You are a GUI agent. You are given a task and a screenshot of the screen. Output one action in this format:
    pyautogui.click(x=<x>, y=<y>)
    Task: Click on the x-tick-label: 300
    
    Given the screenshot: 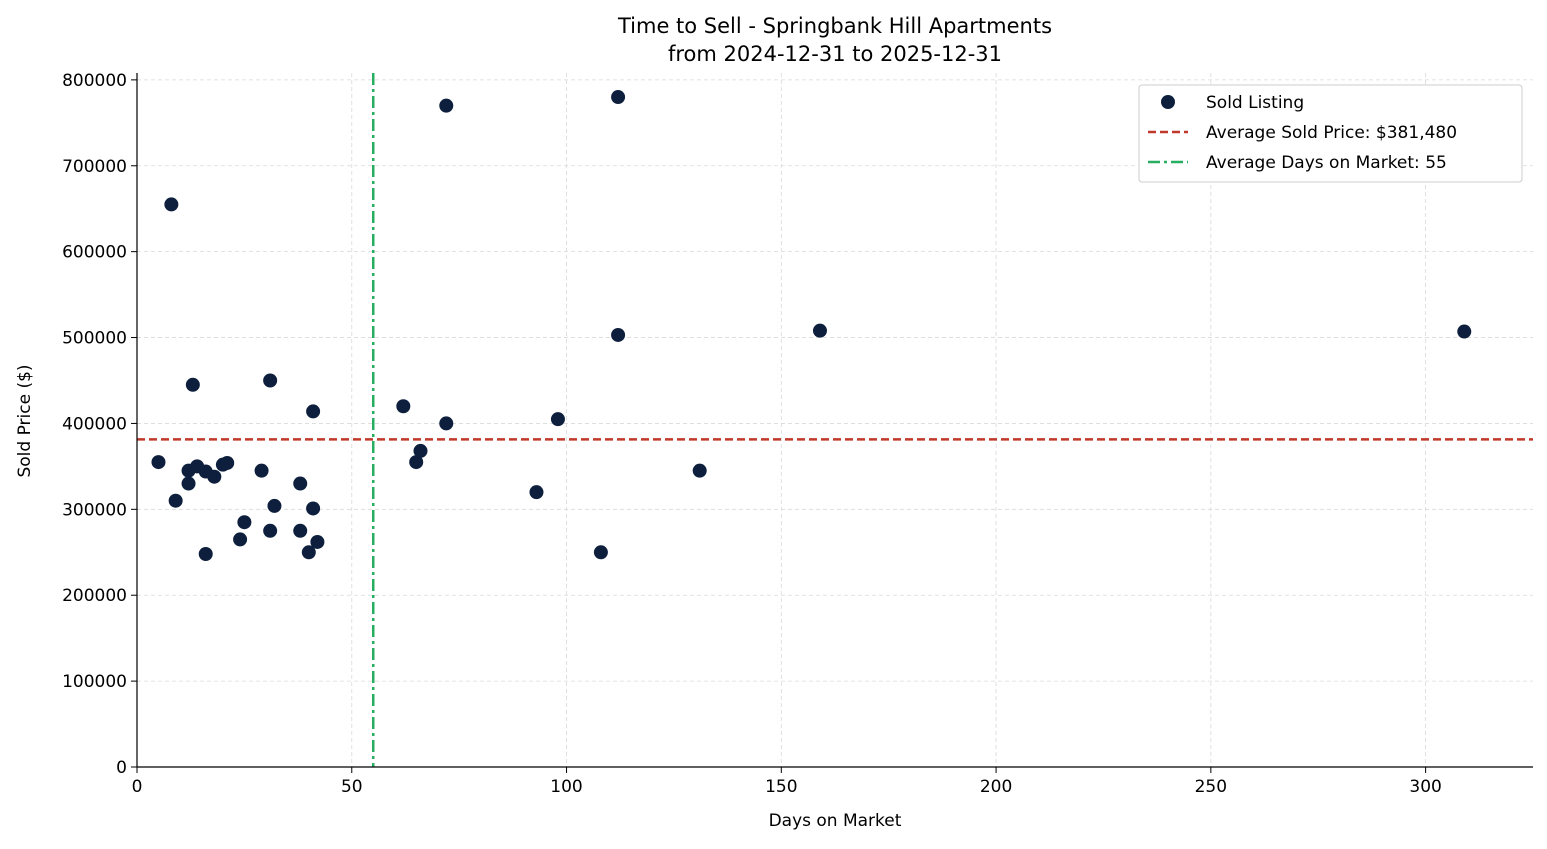 What is the action you would take?
    pyautogui.click(x=1425, y=787)
    